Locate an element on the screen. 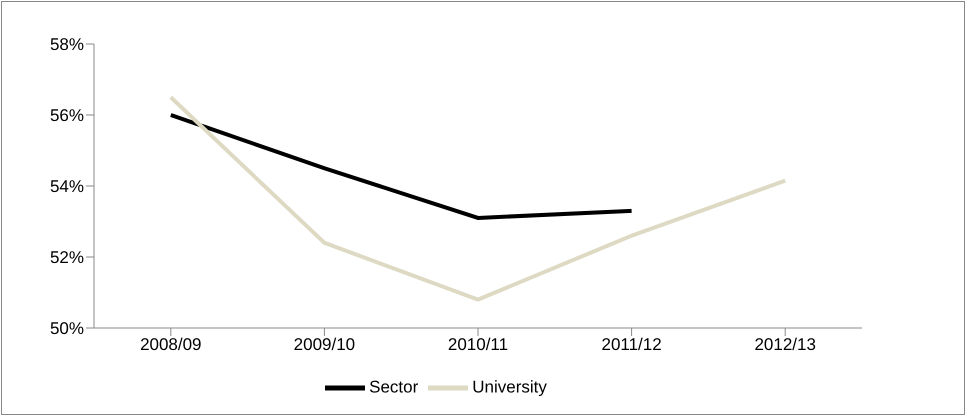 The image size is (968, 418). y-tick-label: 58% is located at coordinates (67, 44).